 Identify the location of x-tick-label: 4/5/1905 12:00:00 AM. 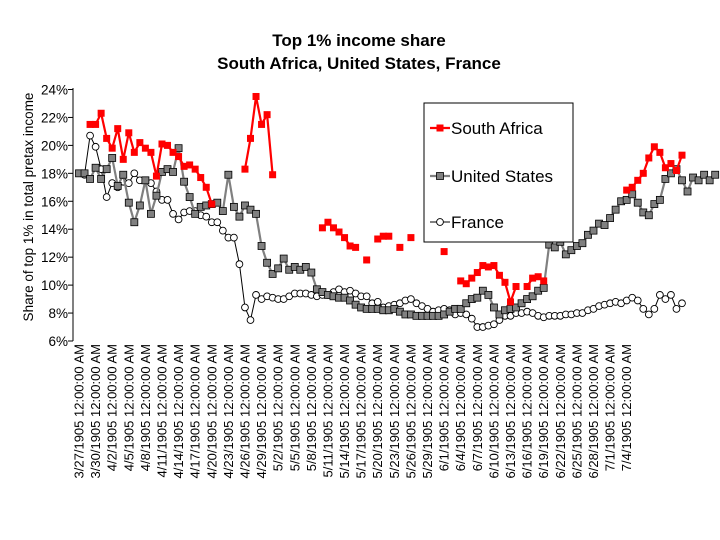
(128, 407).